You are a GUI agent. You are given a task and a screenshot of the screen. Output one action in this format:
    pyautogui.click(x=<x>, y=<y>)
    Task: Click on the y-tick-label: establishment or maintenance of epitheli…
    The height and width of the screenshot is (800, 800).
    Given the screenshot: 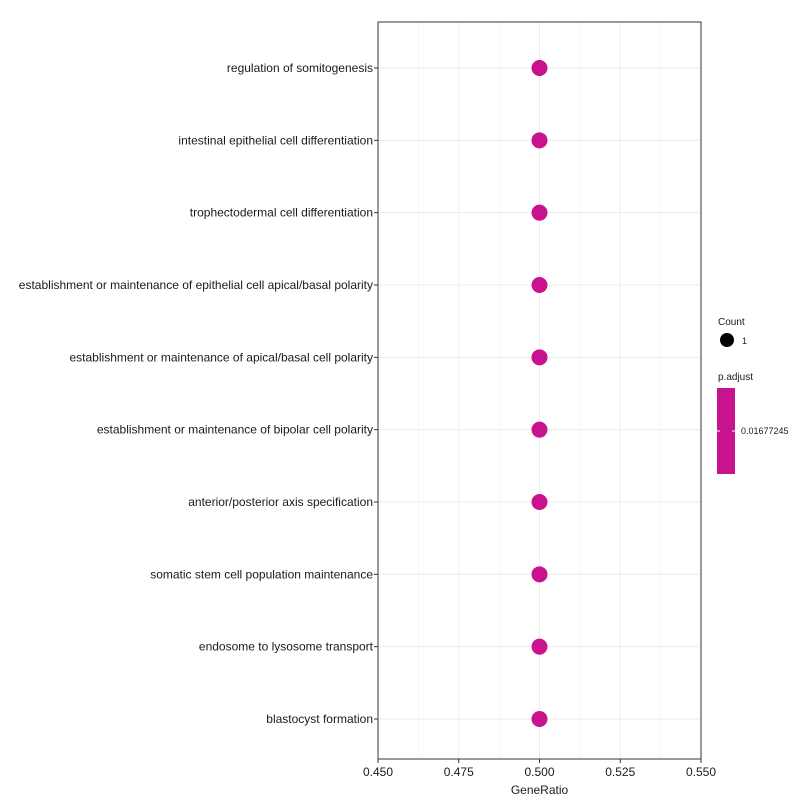 What is the action you would take?
    pyautogui.click(x=196, y=285)
    